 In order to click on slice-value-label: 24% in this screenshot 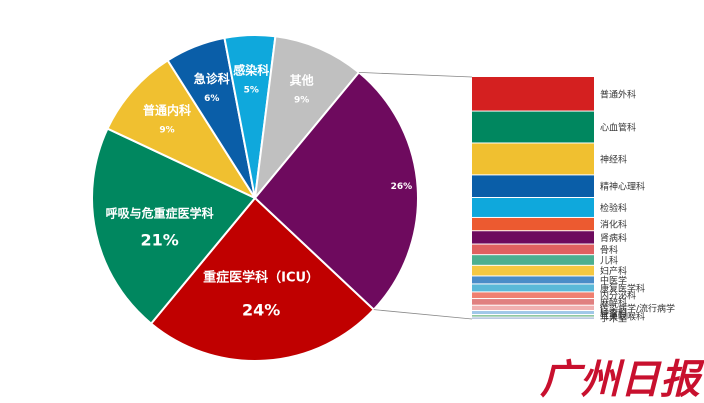, I will do `click(261, 310)`.